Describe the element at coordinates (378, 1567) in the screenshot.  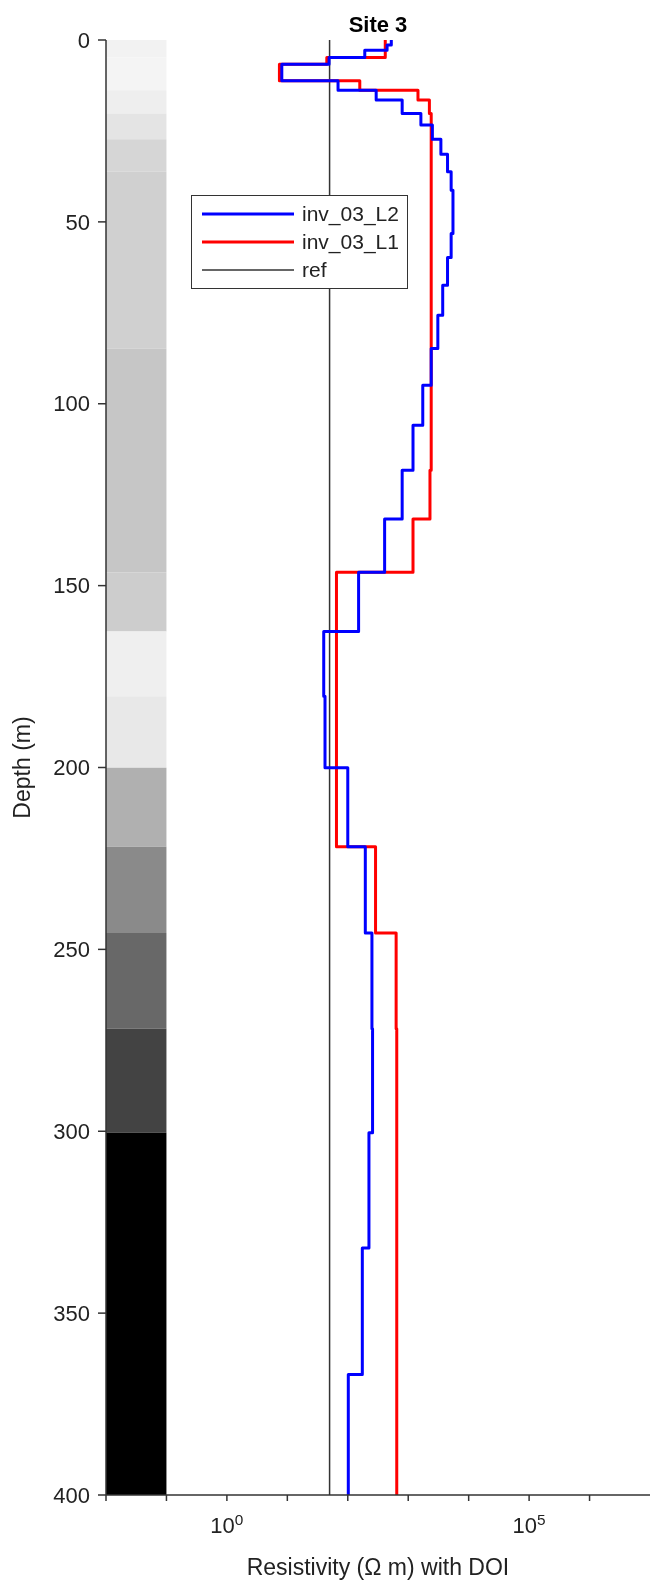
I see `x-axis-title: Resistivity (Ω m) with DOI` at that location.